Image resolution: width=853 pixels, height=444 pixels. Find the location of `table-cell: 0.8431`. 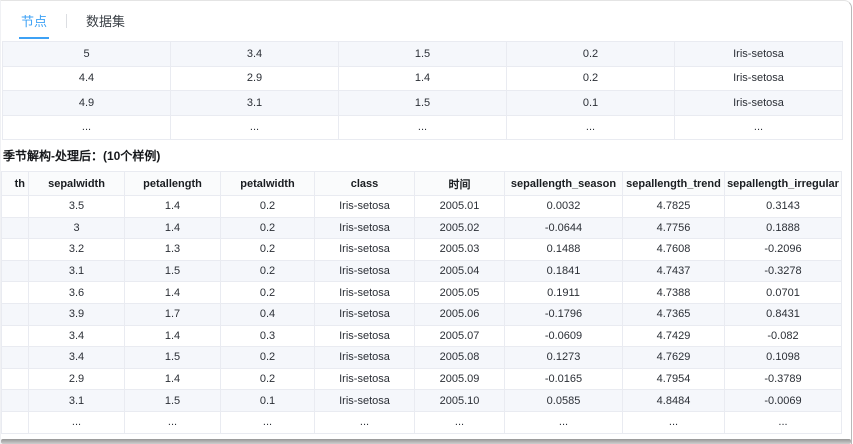

table-cell: 0.8431 is located at coordinates (783, 314).